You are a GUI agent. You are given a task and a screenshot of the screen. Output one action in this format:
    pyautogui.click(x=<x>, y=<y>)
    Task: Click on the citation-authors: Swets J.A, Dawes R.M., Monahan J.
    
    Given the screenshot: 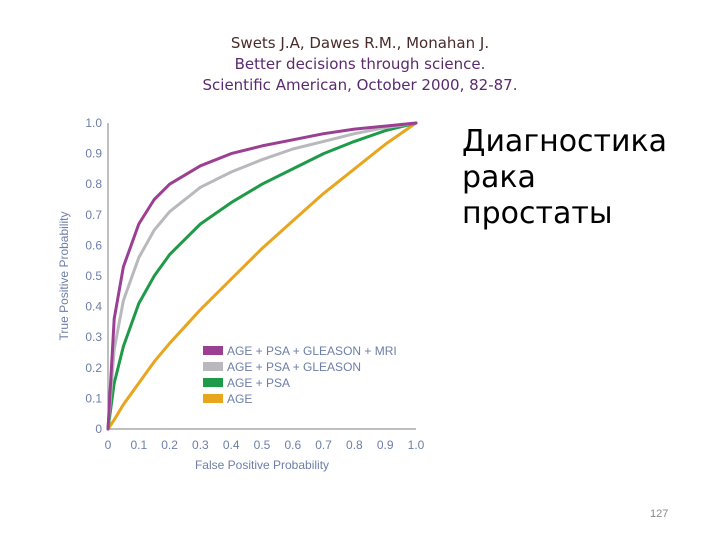 What is the action you would take?
    pyautogui.click(x=360, y=43)
    